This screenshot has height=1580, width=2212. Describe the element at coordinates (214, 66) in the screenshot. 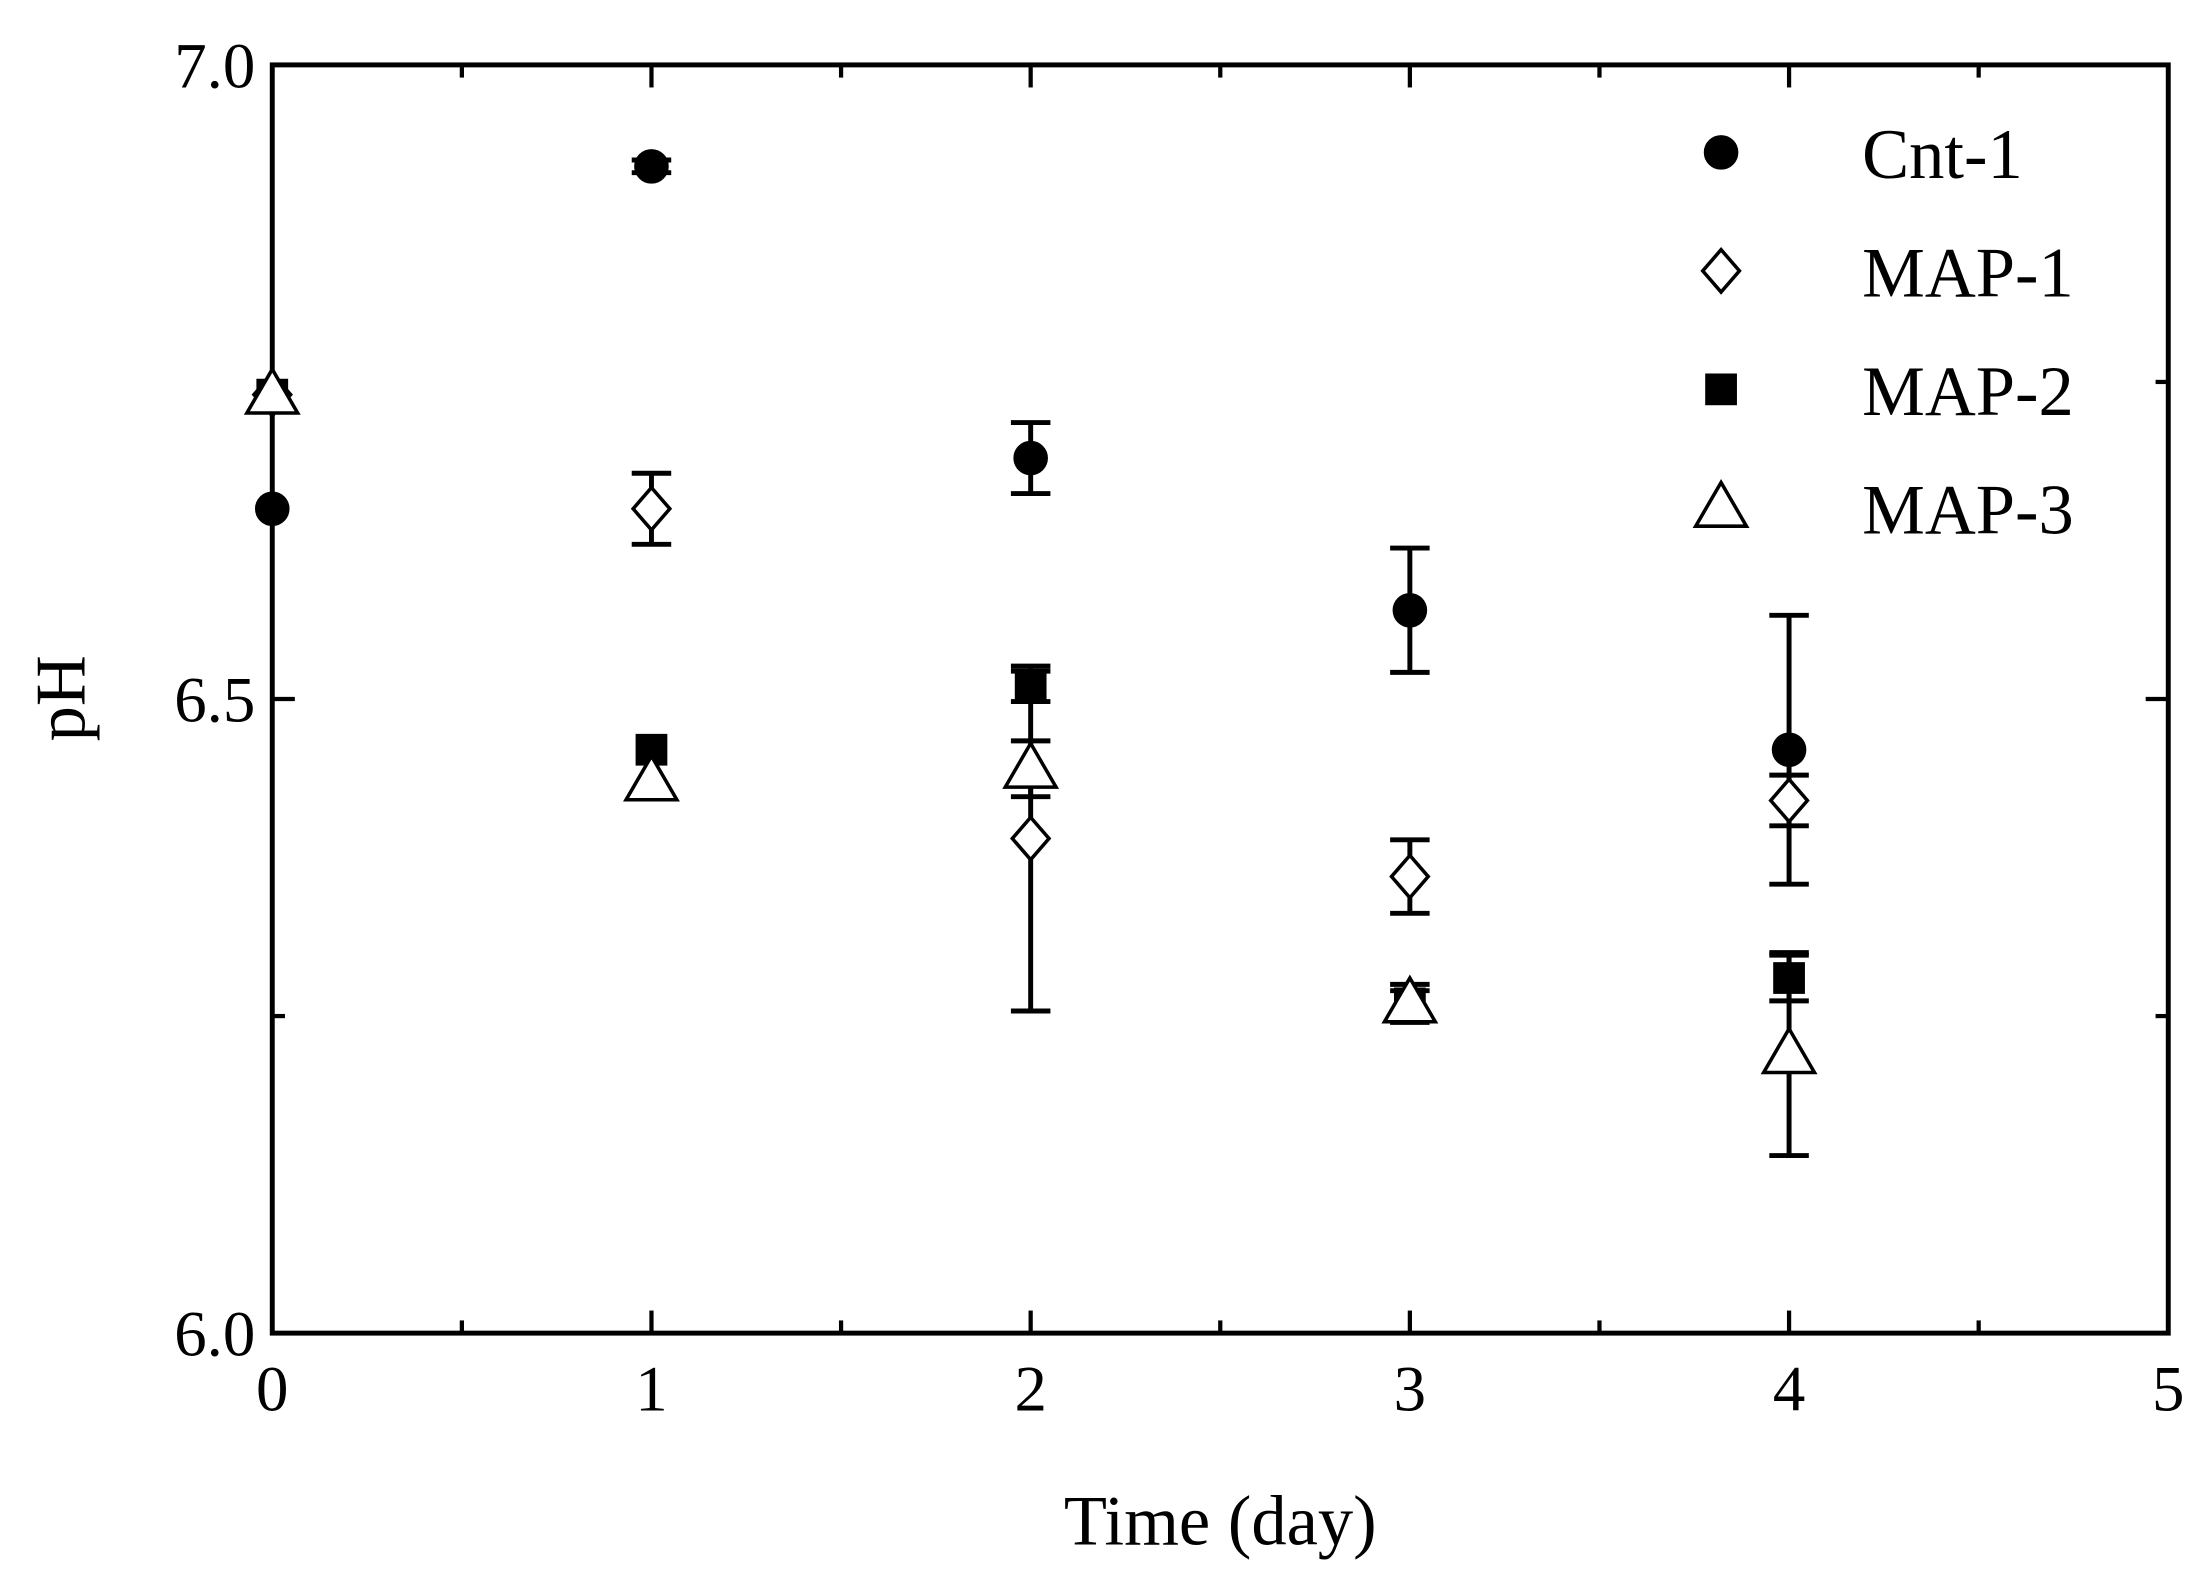

I see `y-tick-label: 7.0` at that location.